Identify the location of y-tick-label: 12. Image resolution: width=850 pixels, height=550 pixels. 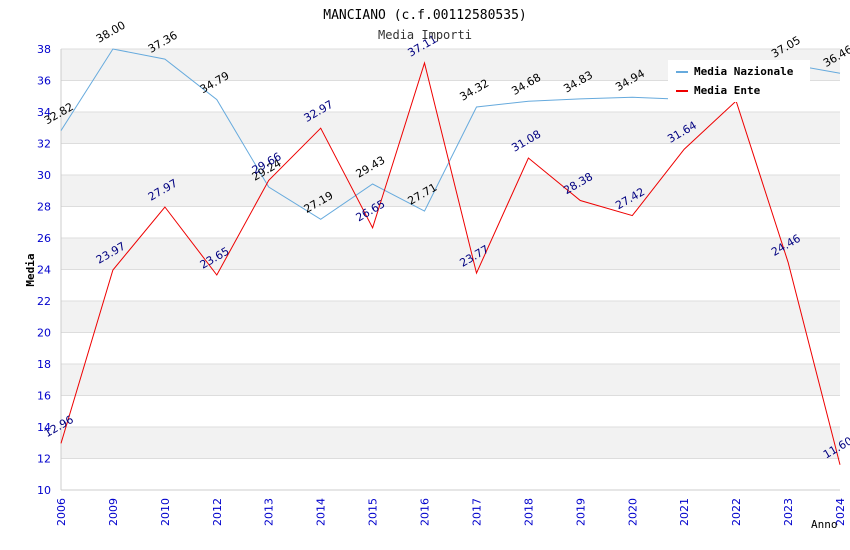
(44, 459).